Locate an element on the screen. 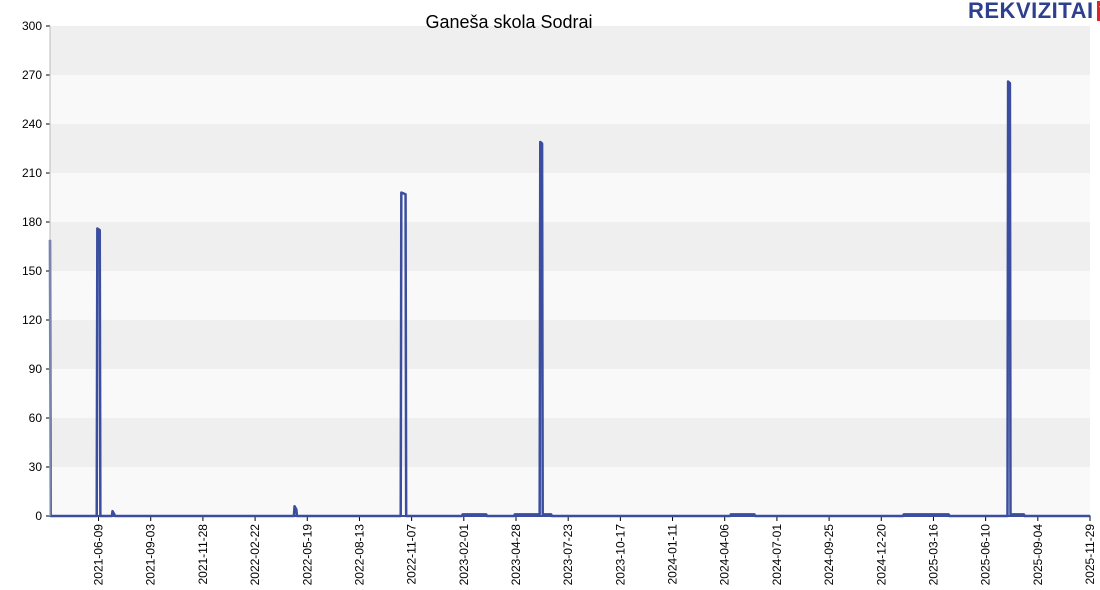 This screenshot has width=1100, height=590. x-tick-label: 2021-11-28 is located at coordinates (203, 554).